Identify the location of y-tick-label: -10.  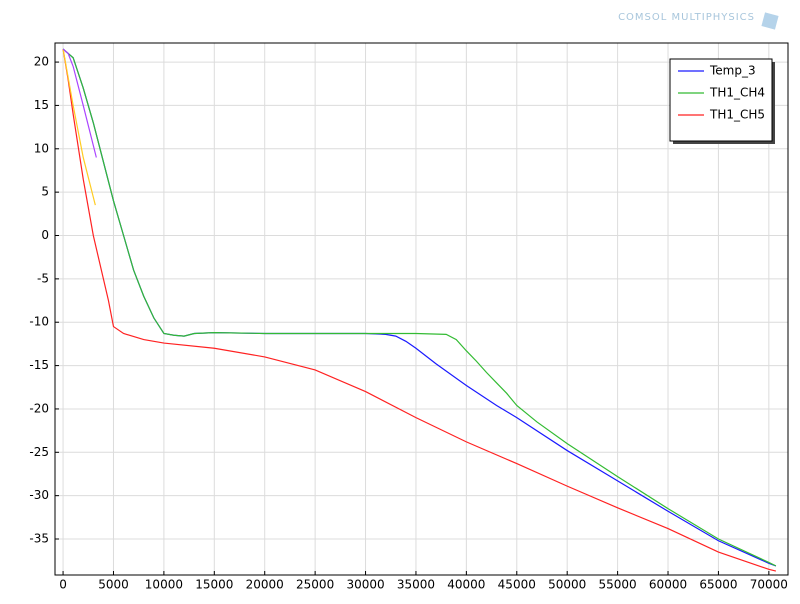
(39, 322).